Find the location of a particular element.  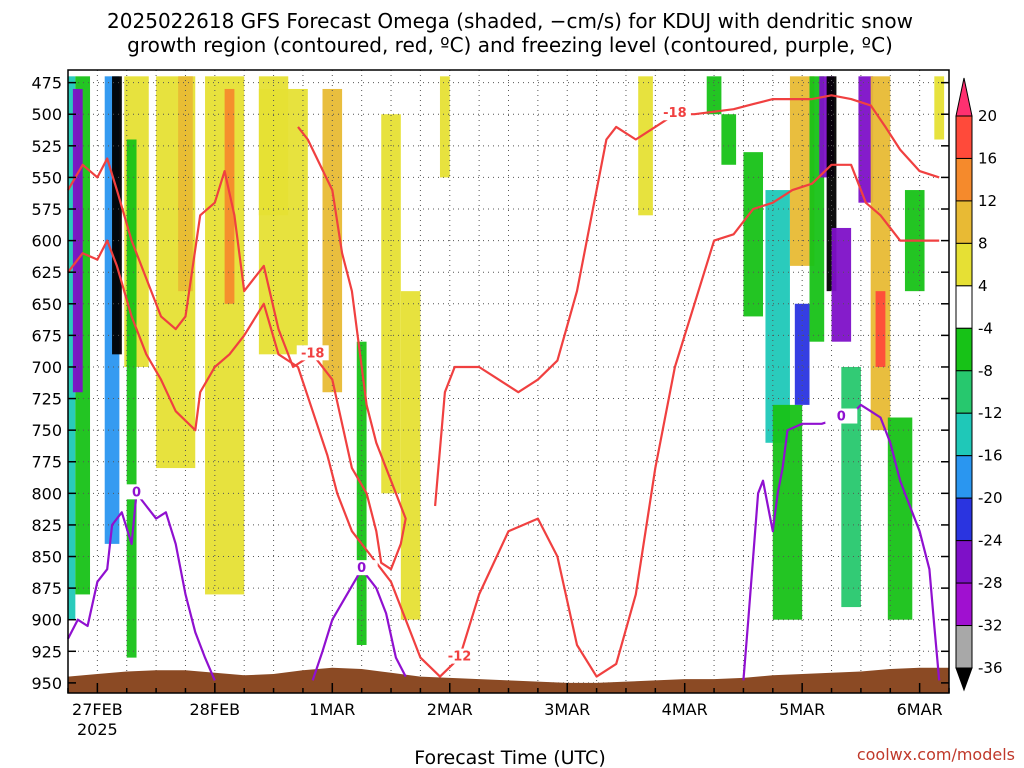

terrain-fill is located at coordinates (508, 680).